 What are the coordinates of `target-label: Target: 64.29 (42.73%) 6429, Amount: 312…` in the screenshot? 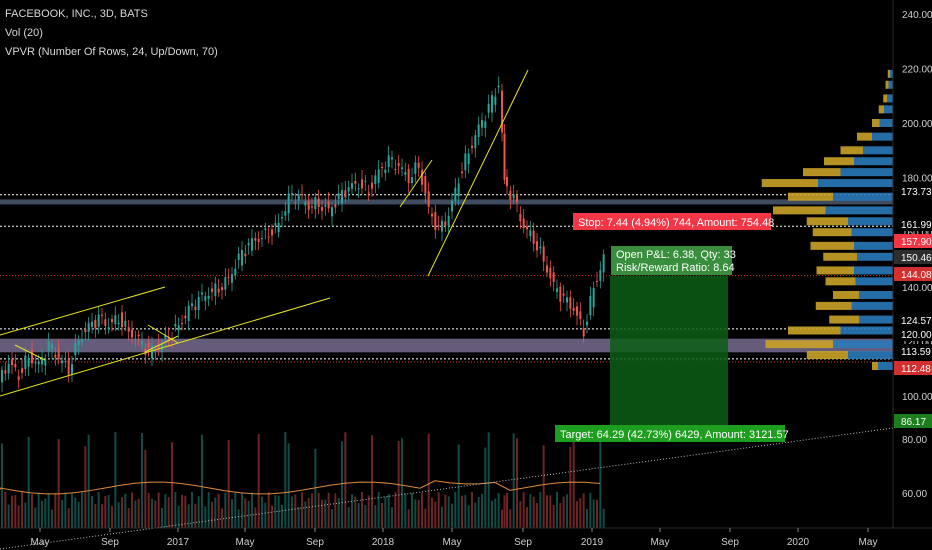 It's located at (674, 435).